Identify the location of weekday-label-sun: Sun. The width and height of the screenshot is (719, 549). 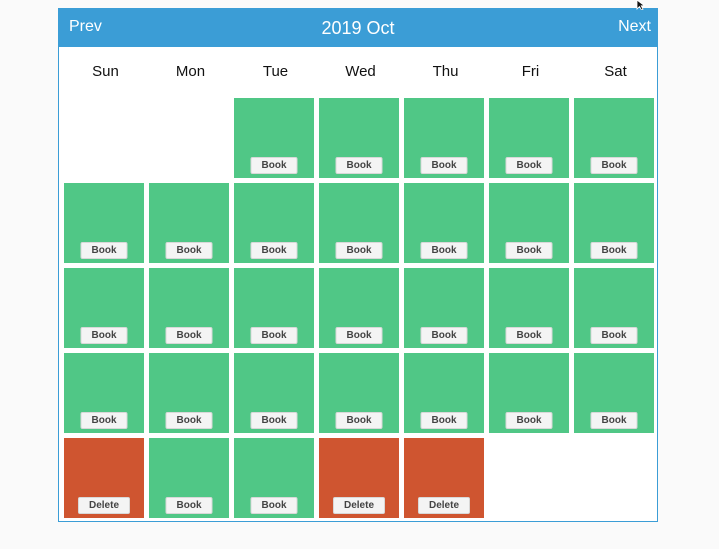
(105, 71).